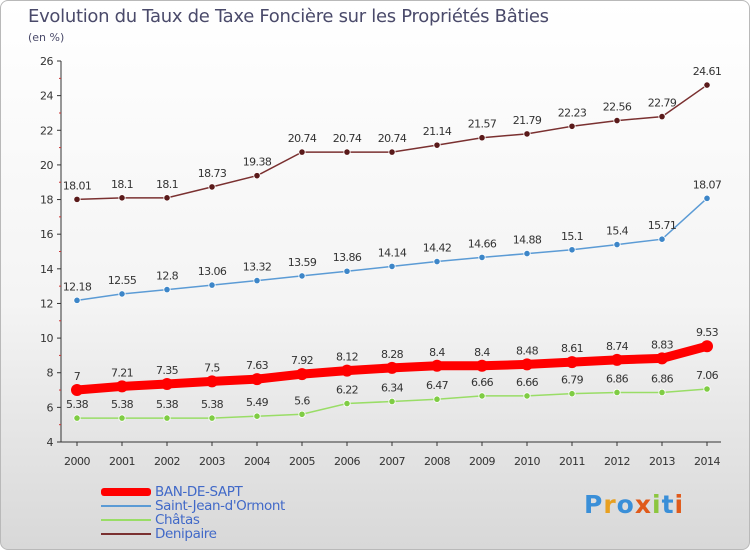 The width and height of the screenshot is (750, 550). Describe the element at coordinates (122, 280) in the screenshot. I see `data-label: 12.55` at that location.